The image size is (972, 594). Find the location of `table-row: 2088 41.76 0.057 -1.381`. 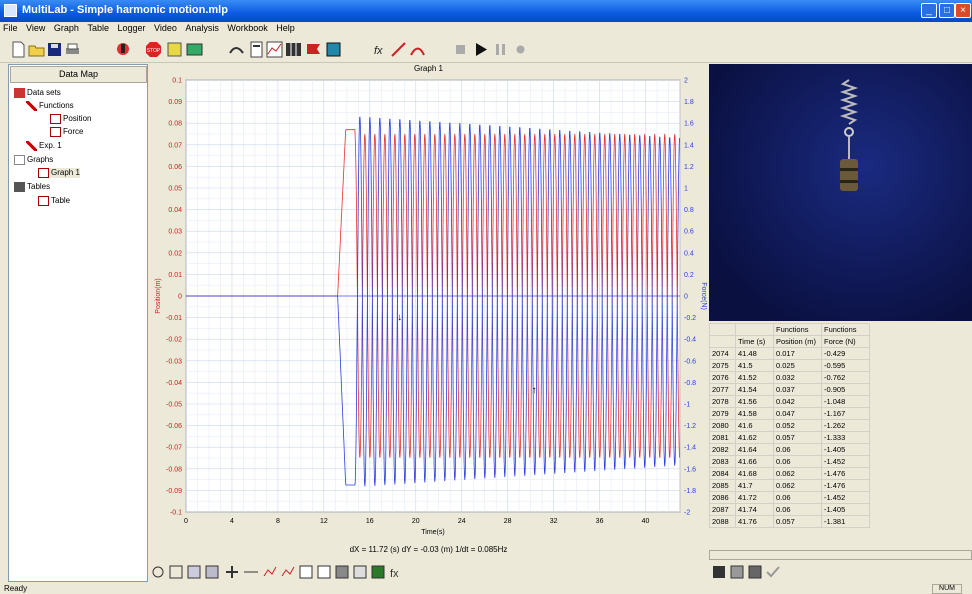

table-row: 2088 41.76 0.057 -1.381 is located at coordinates (789, 521).